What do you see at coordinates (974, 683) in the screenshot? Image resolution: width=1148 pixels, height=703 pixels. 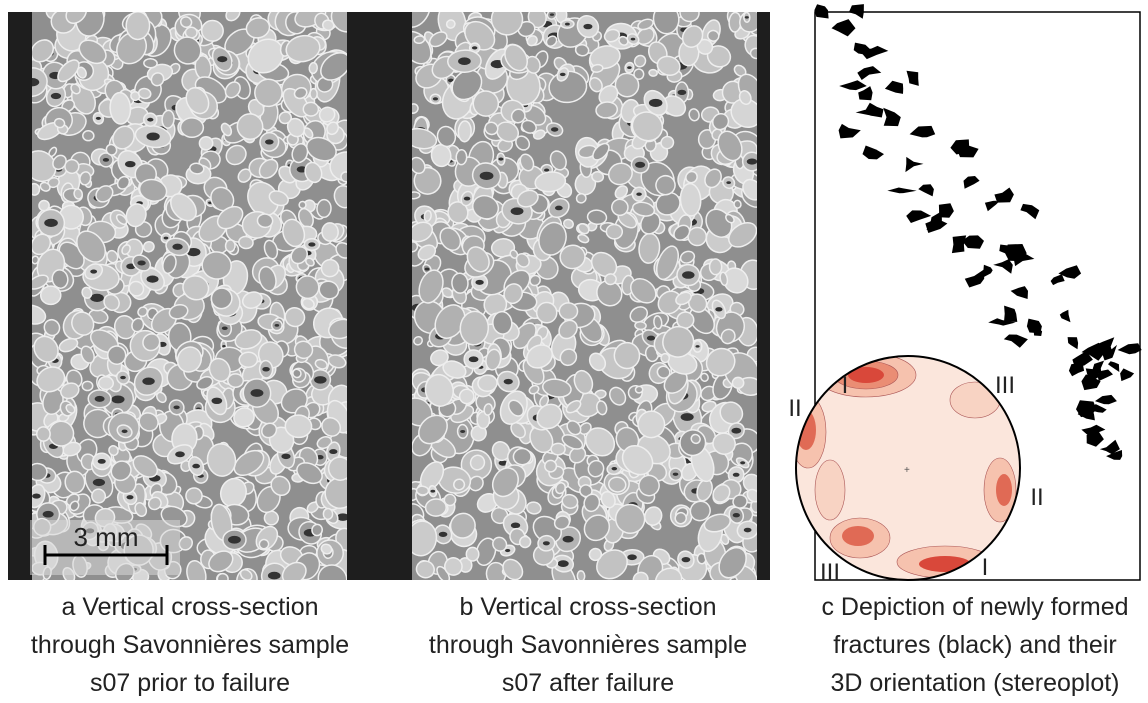 I see `caption-line: 3D orientation (stereoplot)` at bounding box center [974, 683].